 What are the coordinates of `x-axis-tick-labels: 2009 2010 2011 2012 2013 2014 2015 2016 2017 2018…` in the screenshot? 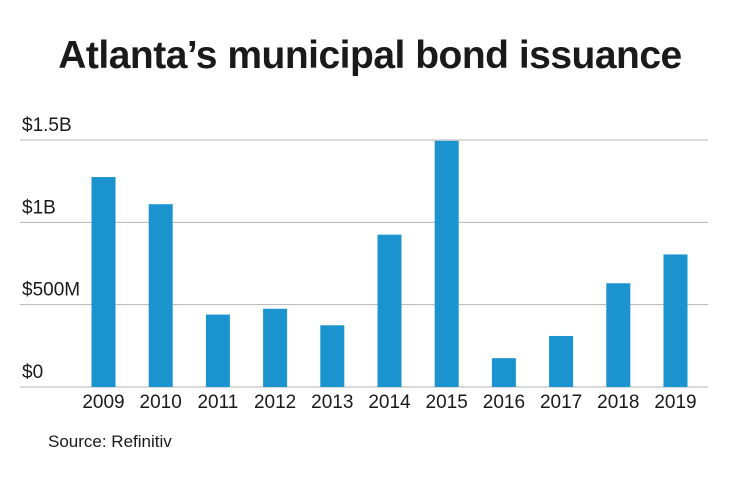 It's located at (389, 402).